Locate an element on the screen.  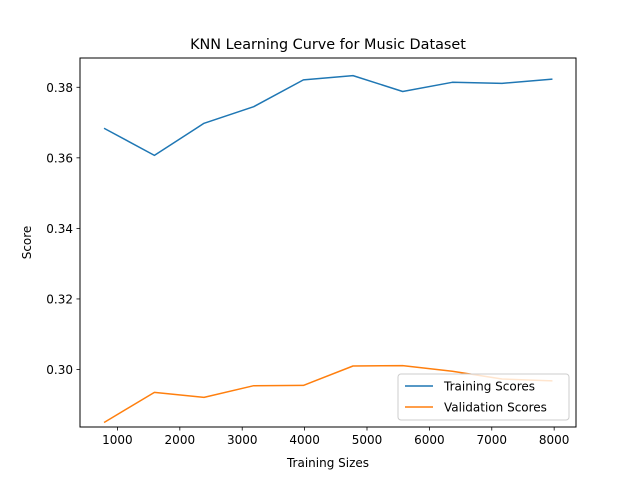
x-tick-label: 7000 is located at coordinates (492, 440).